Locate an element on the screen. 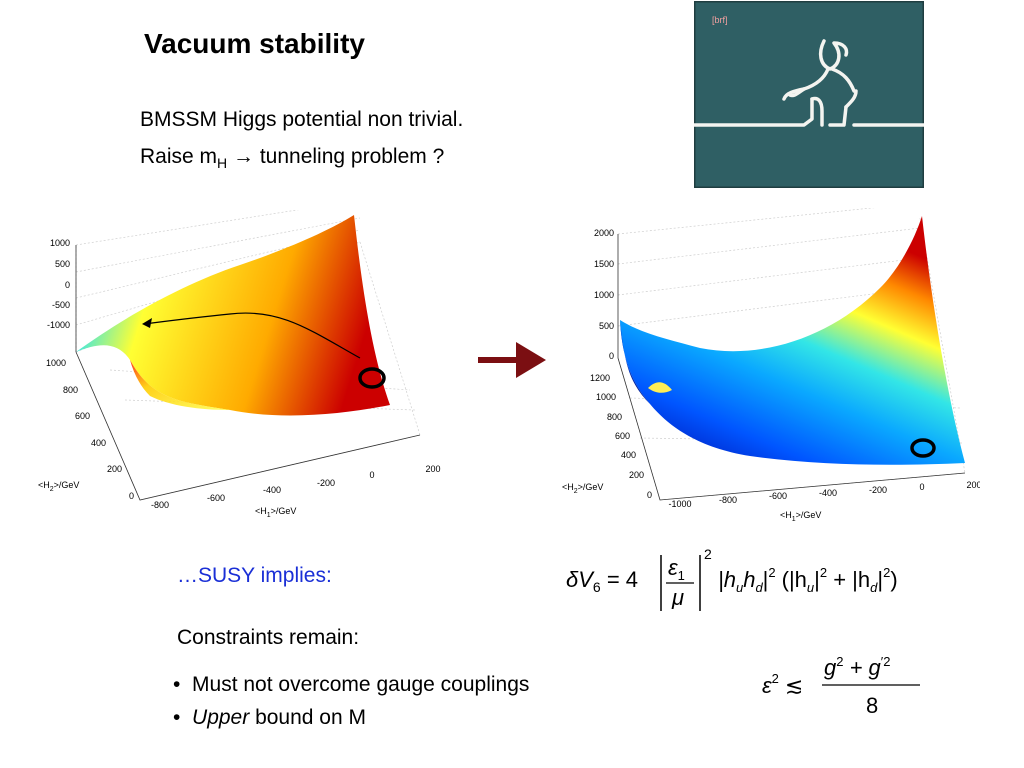  intro-line-1: BMSSM Higgs potential non trivial. is located at coordinates (302, 119).